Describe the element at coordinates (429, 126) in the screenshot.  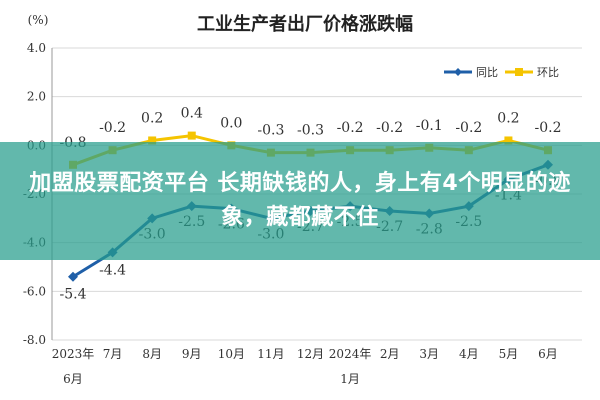
I see `data-label-mom: -0.1` at that location.